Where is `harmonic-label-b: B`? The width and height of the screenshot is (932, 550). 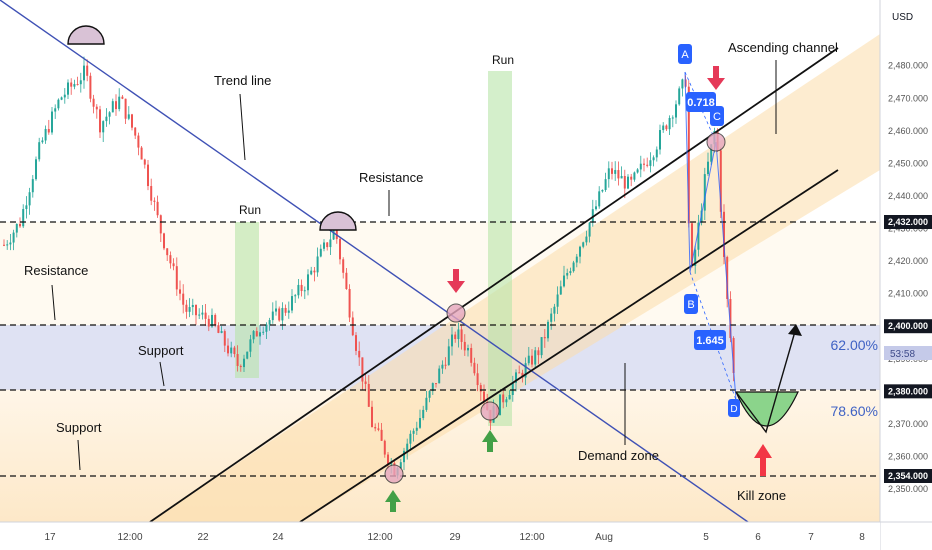
harmonic-label-b: B is located at coordinates (691, 304).